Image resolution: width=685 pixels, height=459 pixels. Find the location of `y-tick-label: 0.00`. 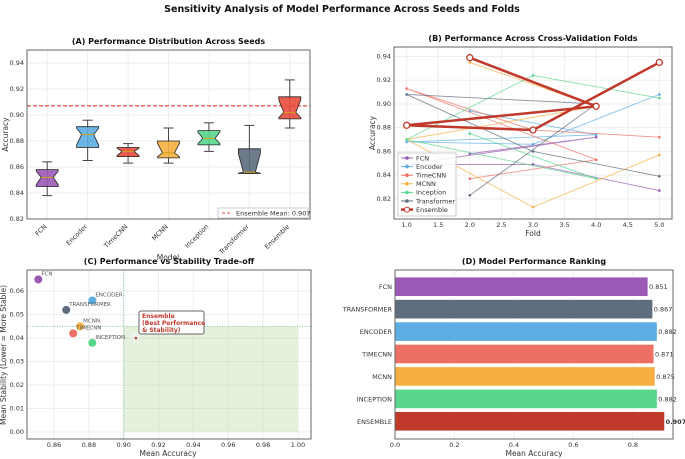

y-tick-label: 0.00 is located at coordinates (17, 432).